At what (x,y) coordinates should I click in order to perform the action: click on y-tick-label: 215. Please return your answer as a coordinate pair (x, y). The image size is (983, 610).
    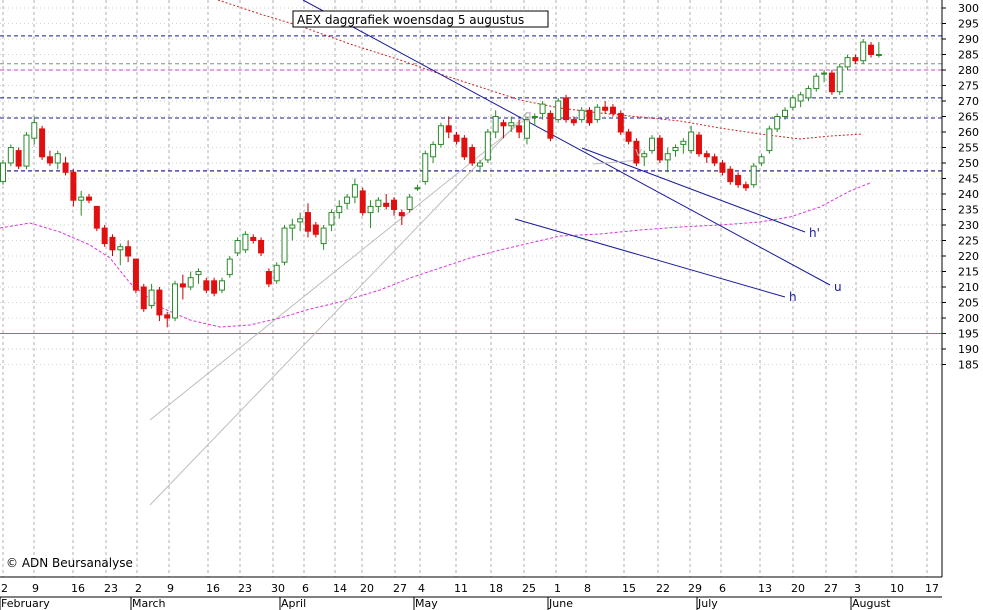
    Looking at the image, I should click on (968, 272).